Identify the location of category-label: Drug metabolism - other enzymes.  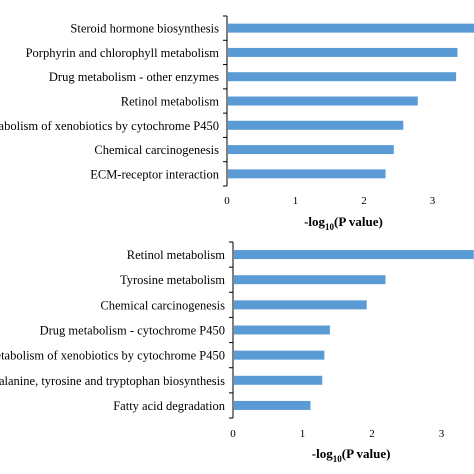
(134, 77).